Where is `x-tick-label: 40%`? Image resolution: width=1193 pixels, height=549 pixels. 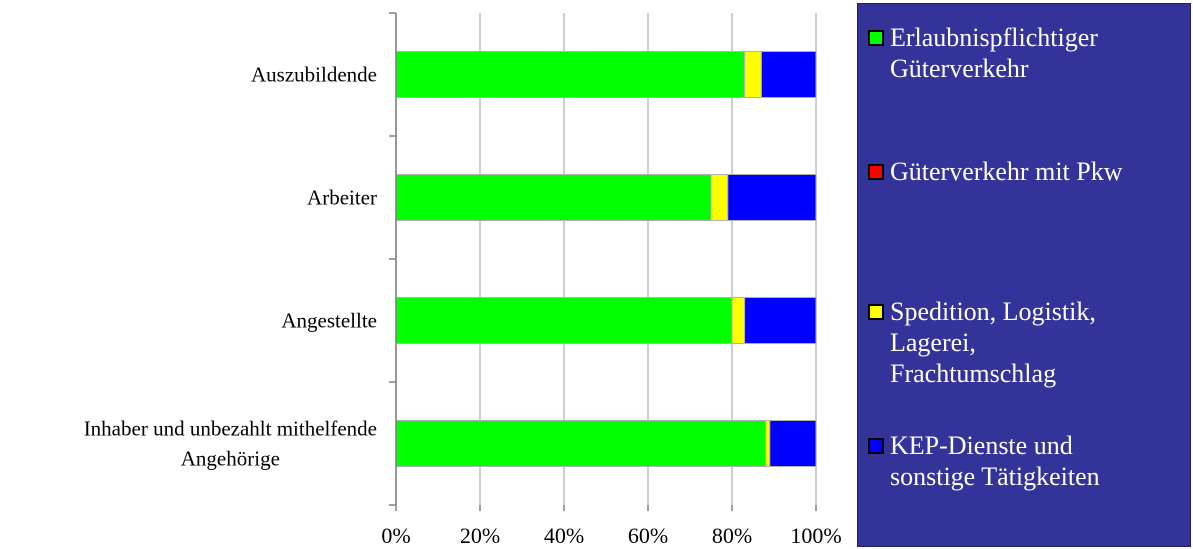
x-tick-label: 40% is located at coordinates (564, 535).